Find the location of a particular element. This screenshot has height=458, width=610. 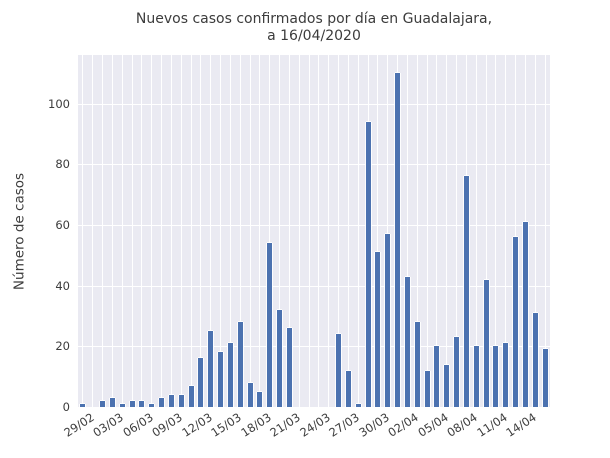

y-tick-label: 20 is located at coordinates (62, 346).